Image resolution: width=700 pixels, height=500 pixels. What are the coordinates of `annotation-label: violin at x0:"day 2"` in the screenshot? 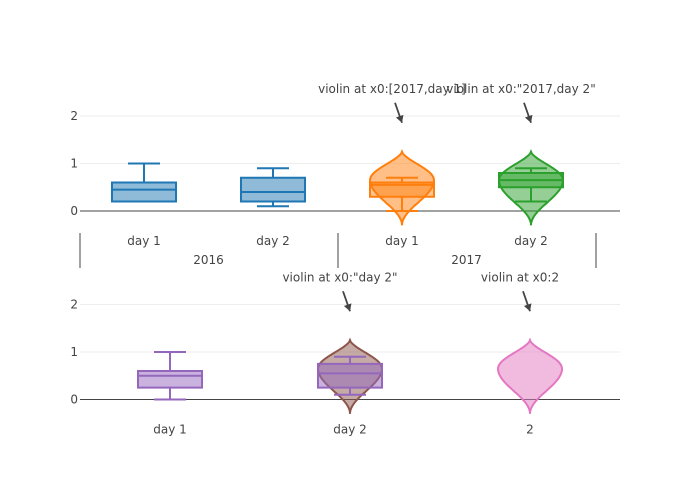 It's located at (339, 277).